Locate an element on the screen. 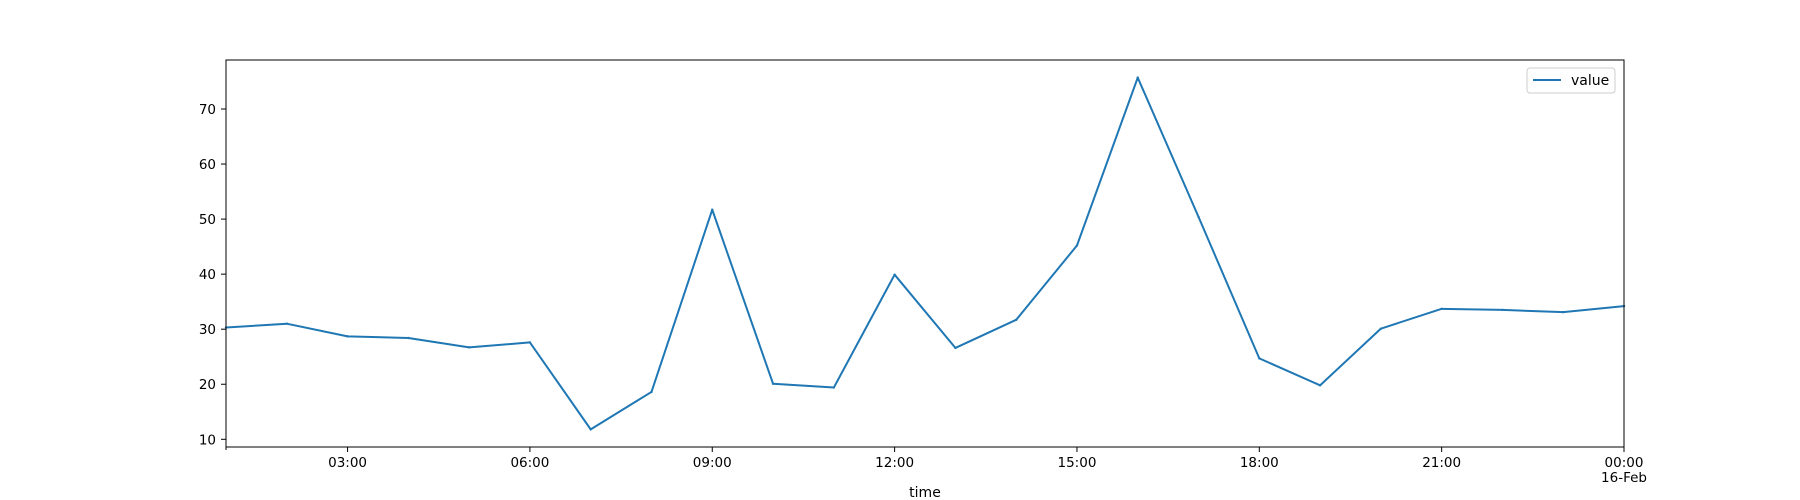 The image size is (1800, 500). x-tick-sublabel: 16-Feb is located at coordinates (1624, 478).